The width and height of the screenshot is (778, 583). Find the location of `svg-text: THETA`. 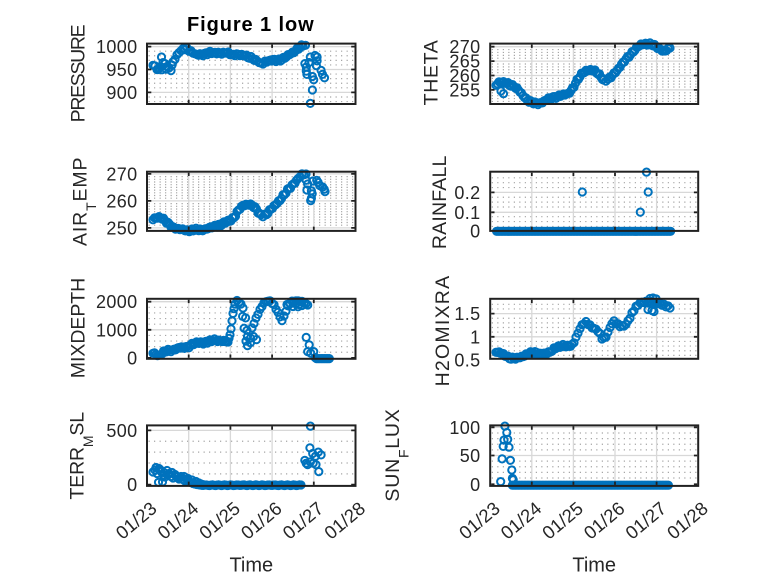

svg-text: THETA is located at coordinates (432, 73).